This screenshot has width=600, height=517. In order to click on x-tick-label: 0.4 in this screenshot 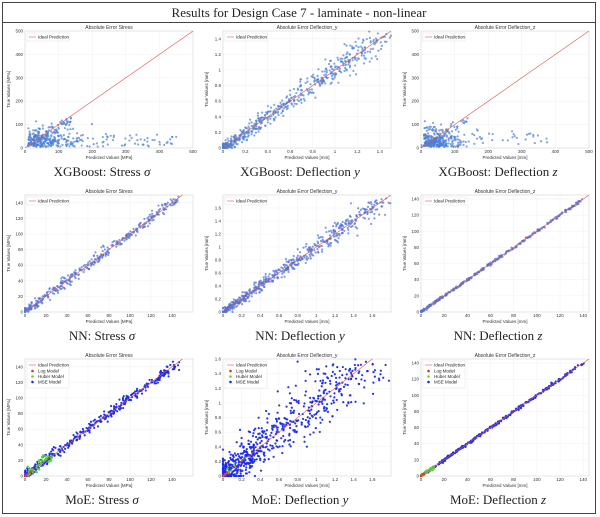, I will do `click(268, 151)`.